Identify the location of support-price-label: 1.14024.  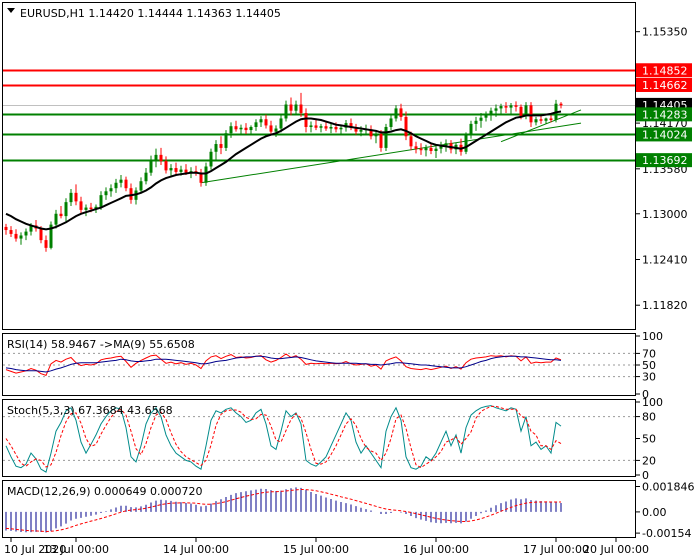
(664, 134).